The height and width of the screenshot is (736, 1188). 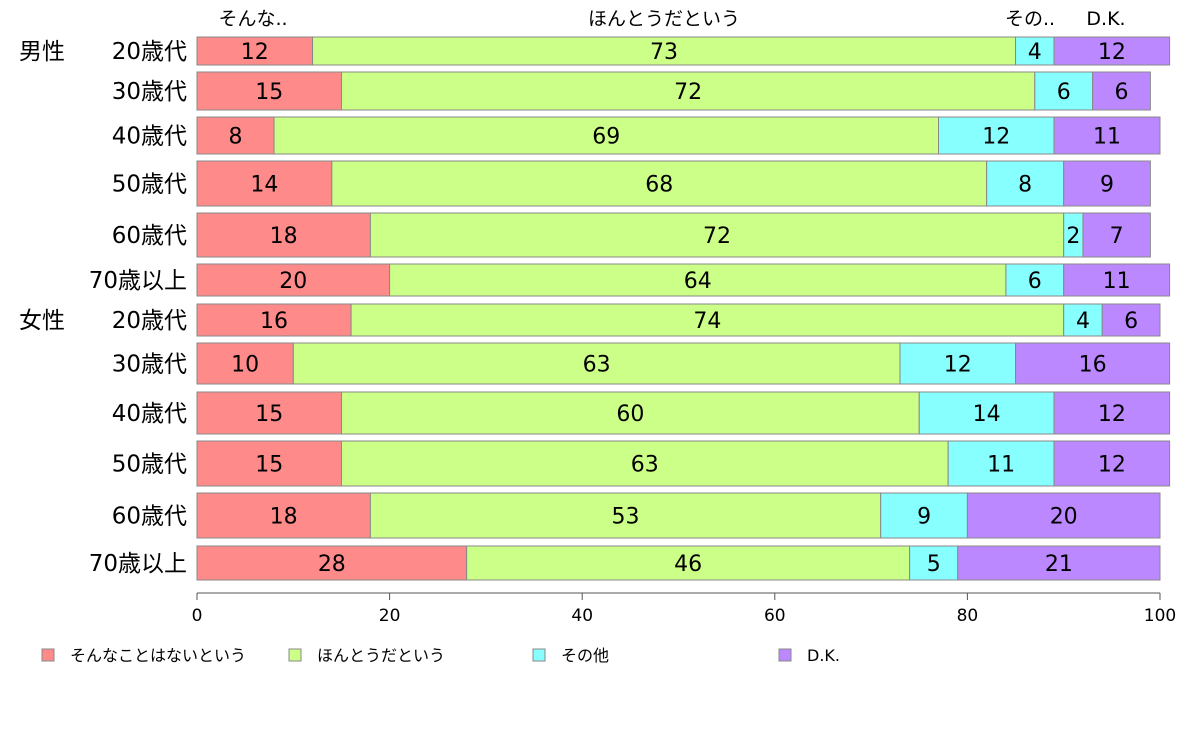 I want to click on bar-segment-row11-s3, so click(x=1059, y=563).